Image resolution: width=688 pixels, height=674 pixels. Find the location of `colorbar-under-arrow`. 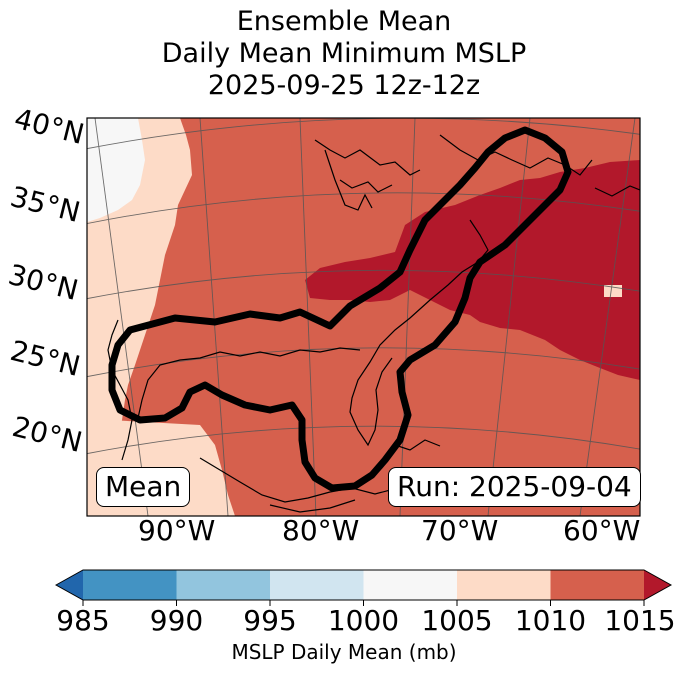

colorbar-under-arrow is located at coordinates (69, 585).